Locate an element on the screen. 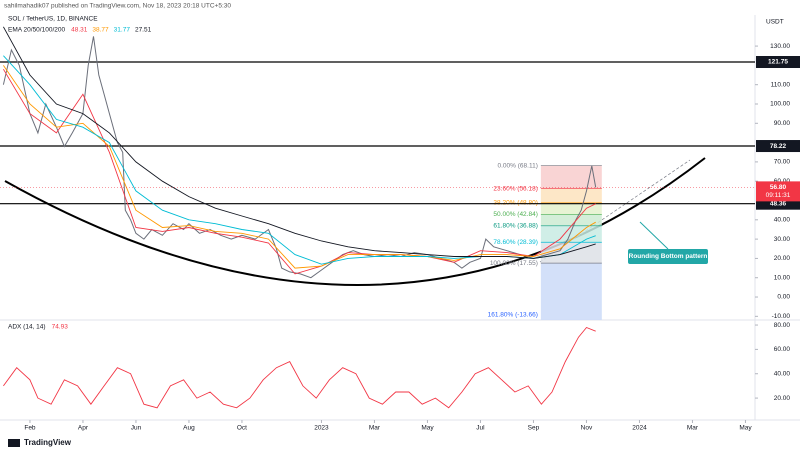 The width and height of the screenshot is (800, 453). fib-label: 23.60% (56.18) is located at coordinates (515, 188).